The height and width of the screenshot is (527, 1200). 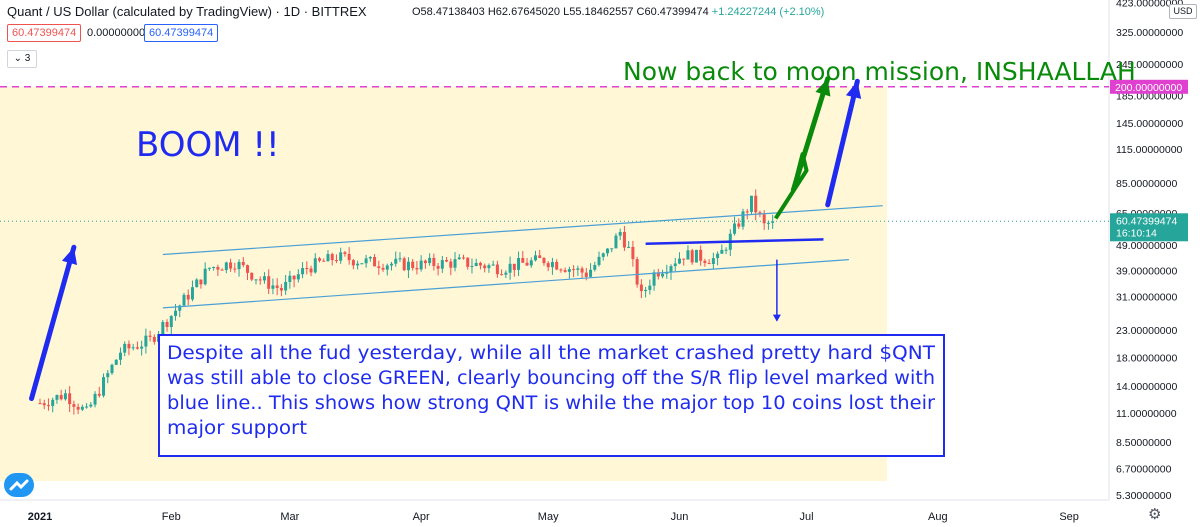 I want to click on sell-button: 60.47399474, so click(x=44, y=33).